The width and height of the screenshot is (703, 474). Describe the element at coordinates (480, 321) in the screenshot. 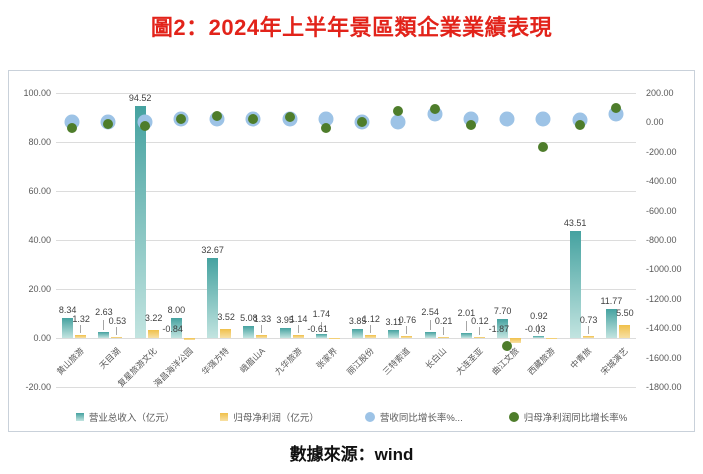

I see `profit-label: 0.12` at that location.